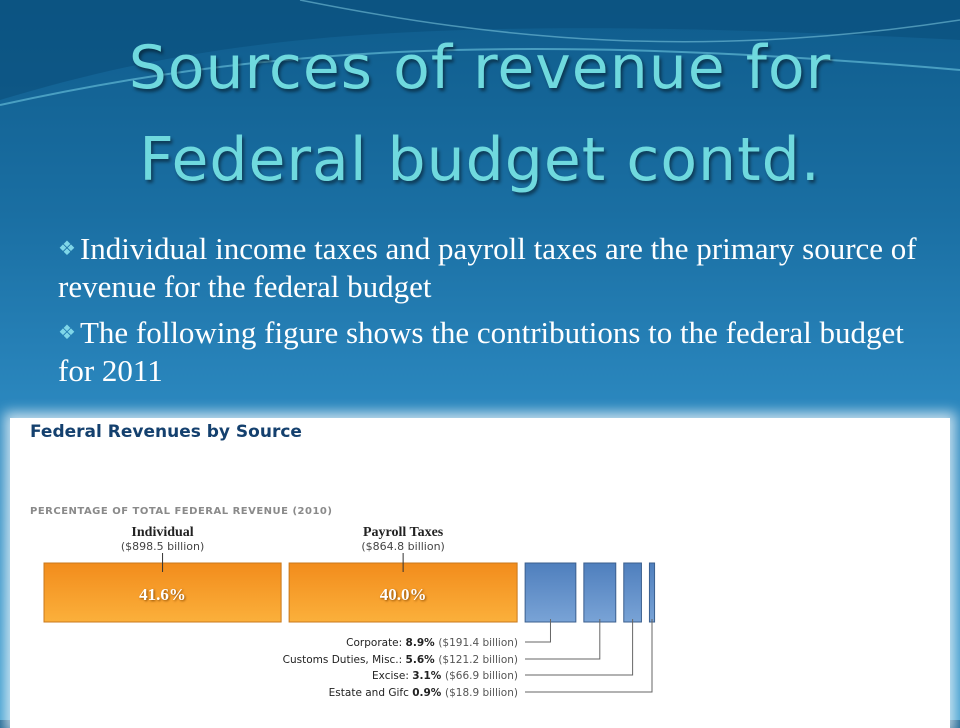  I want to click on bar-value-label: 40.0%, so click(403, 594).